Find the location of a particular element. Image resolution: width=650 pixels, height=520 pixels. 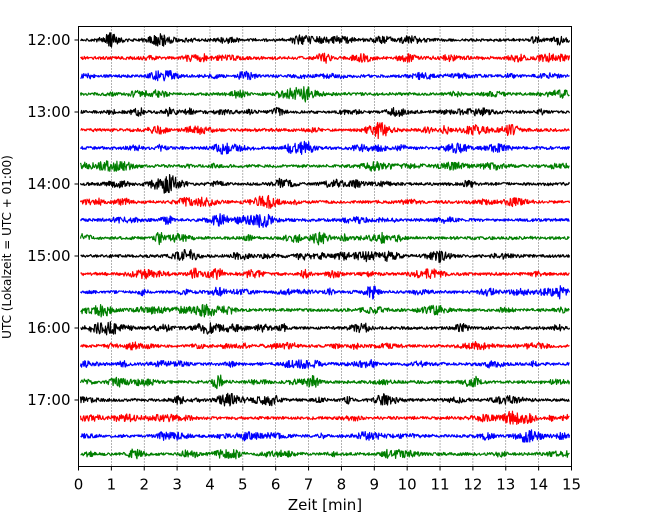

y-axis-ticks: 12:00 13:00 14:00 15:00 16:00 17:00 is located at coordinates (53, 220).